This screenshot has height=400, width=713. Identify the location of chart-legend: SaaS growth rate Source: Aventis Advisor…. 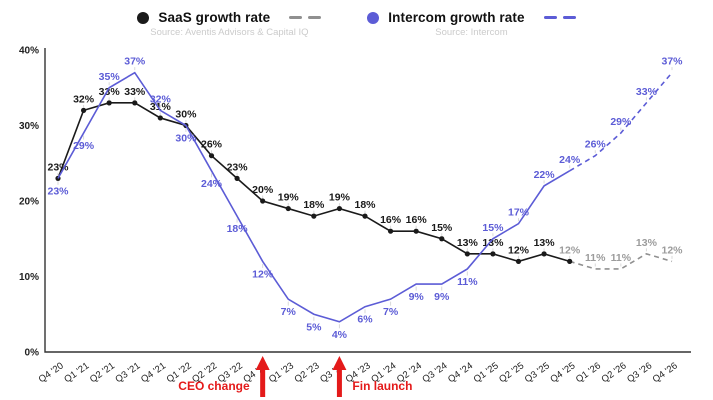
(356, 24).